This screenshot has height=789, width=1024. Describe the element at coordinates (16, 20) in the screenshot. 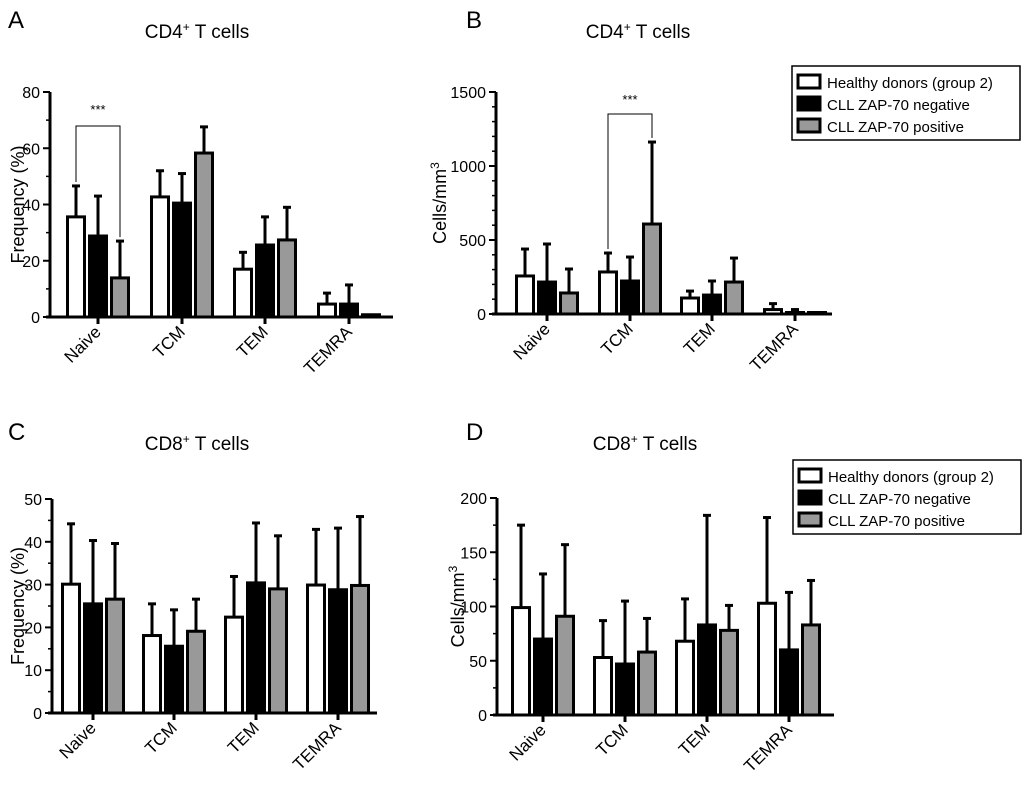

I see `panel-letter: A` at that location.